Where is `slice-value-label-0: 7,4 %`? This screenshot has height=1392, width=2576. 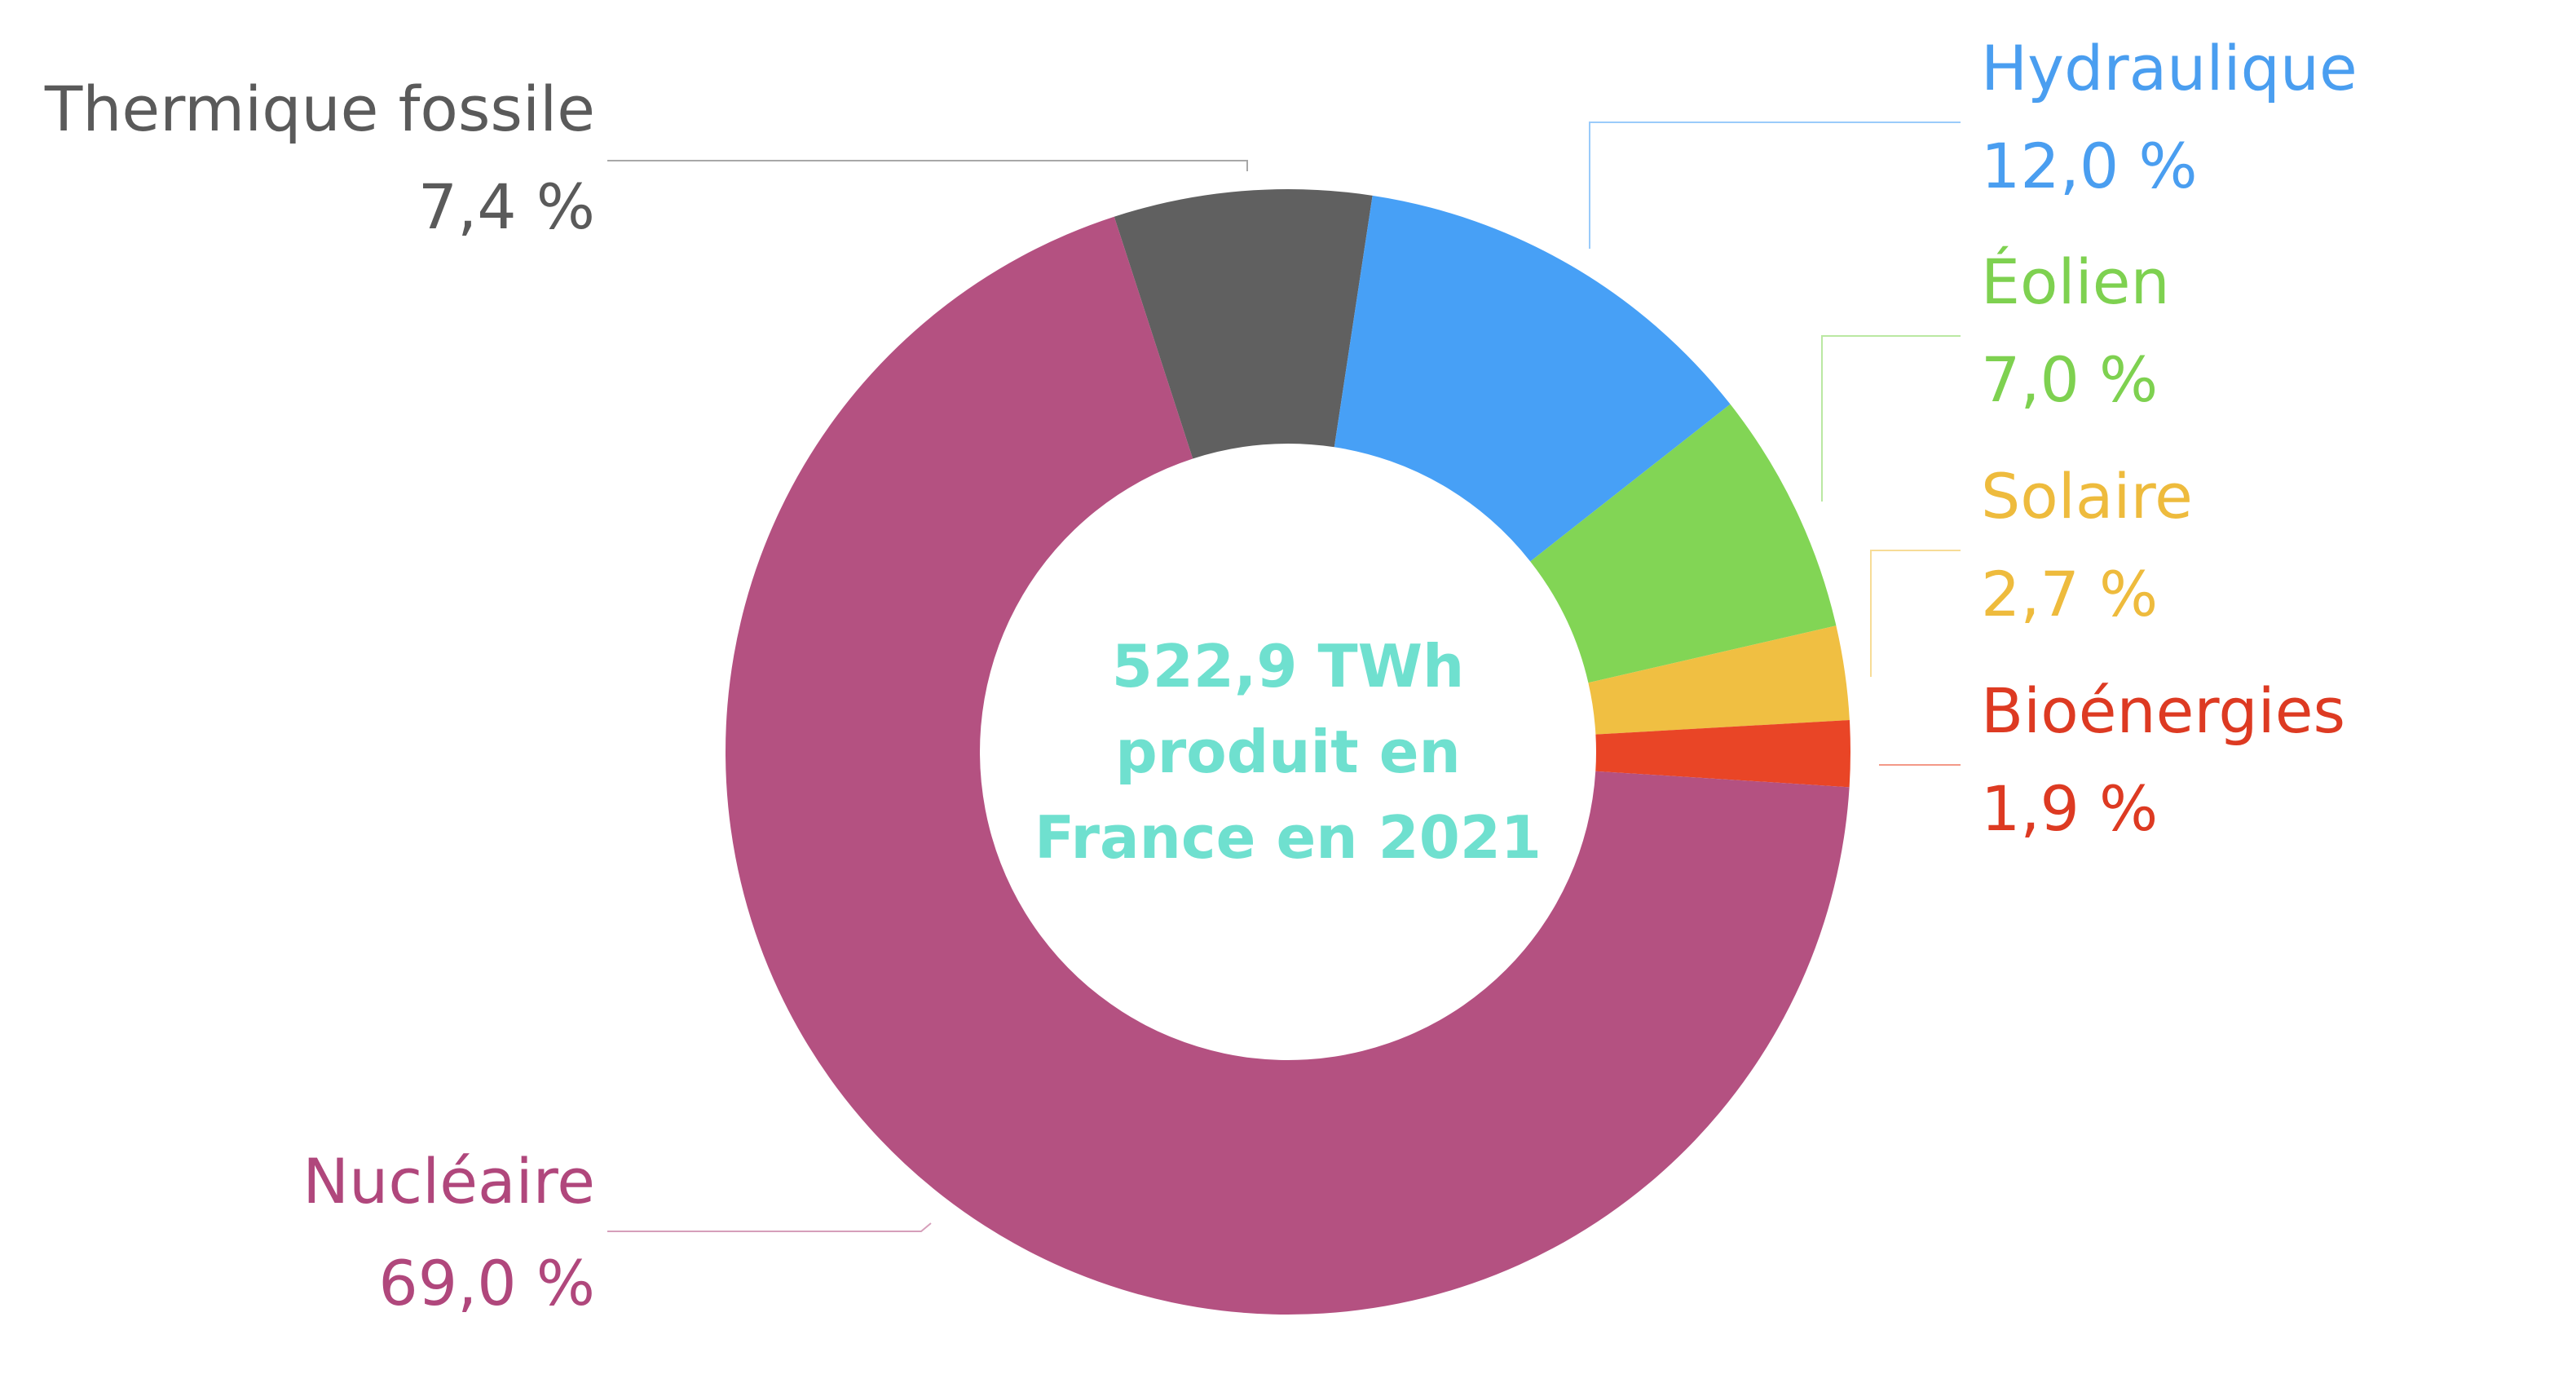
slice-value-label-0: 7,4 % is located at coordinates (506, 206).